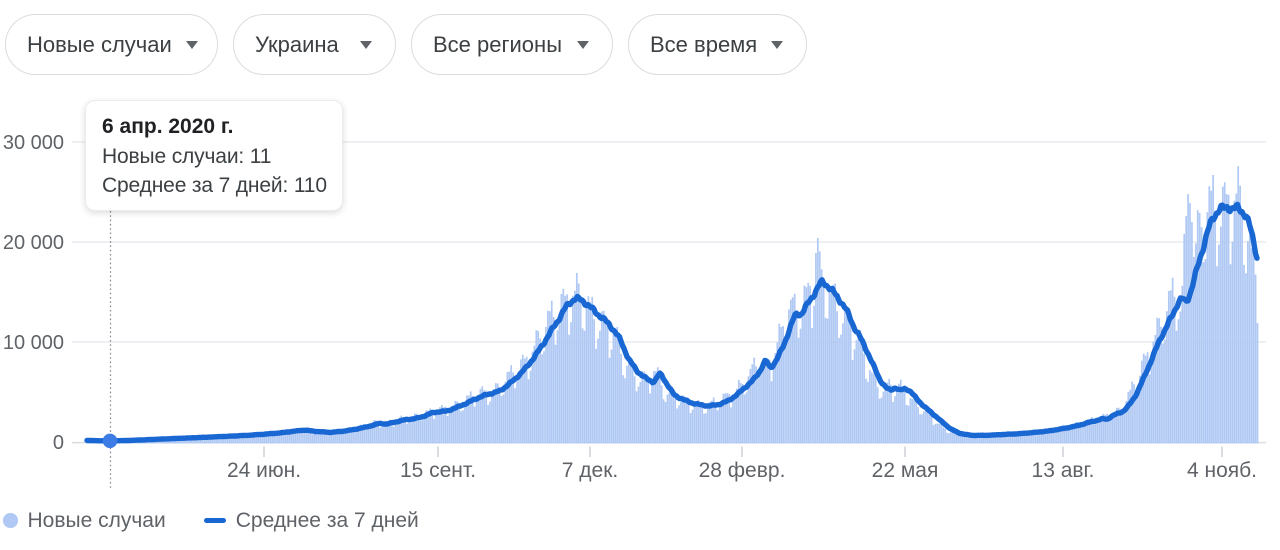 This screenshot has width=1280, height=550. I want to click on svg-text: 24 июн., so click(264, 470).